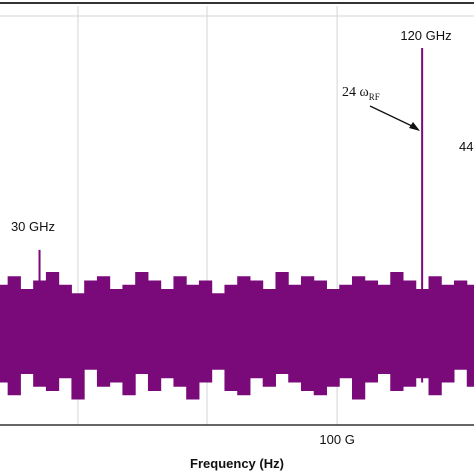 The width and height of the screenshot is (474, 474). I want to click on x-tick-label: 100 G, so click(336, 439).